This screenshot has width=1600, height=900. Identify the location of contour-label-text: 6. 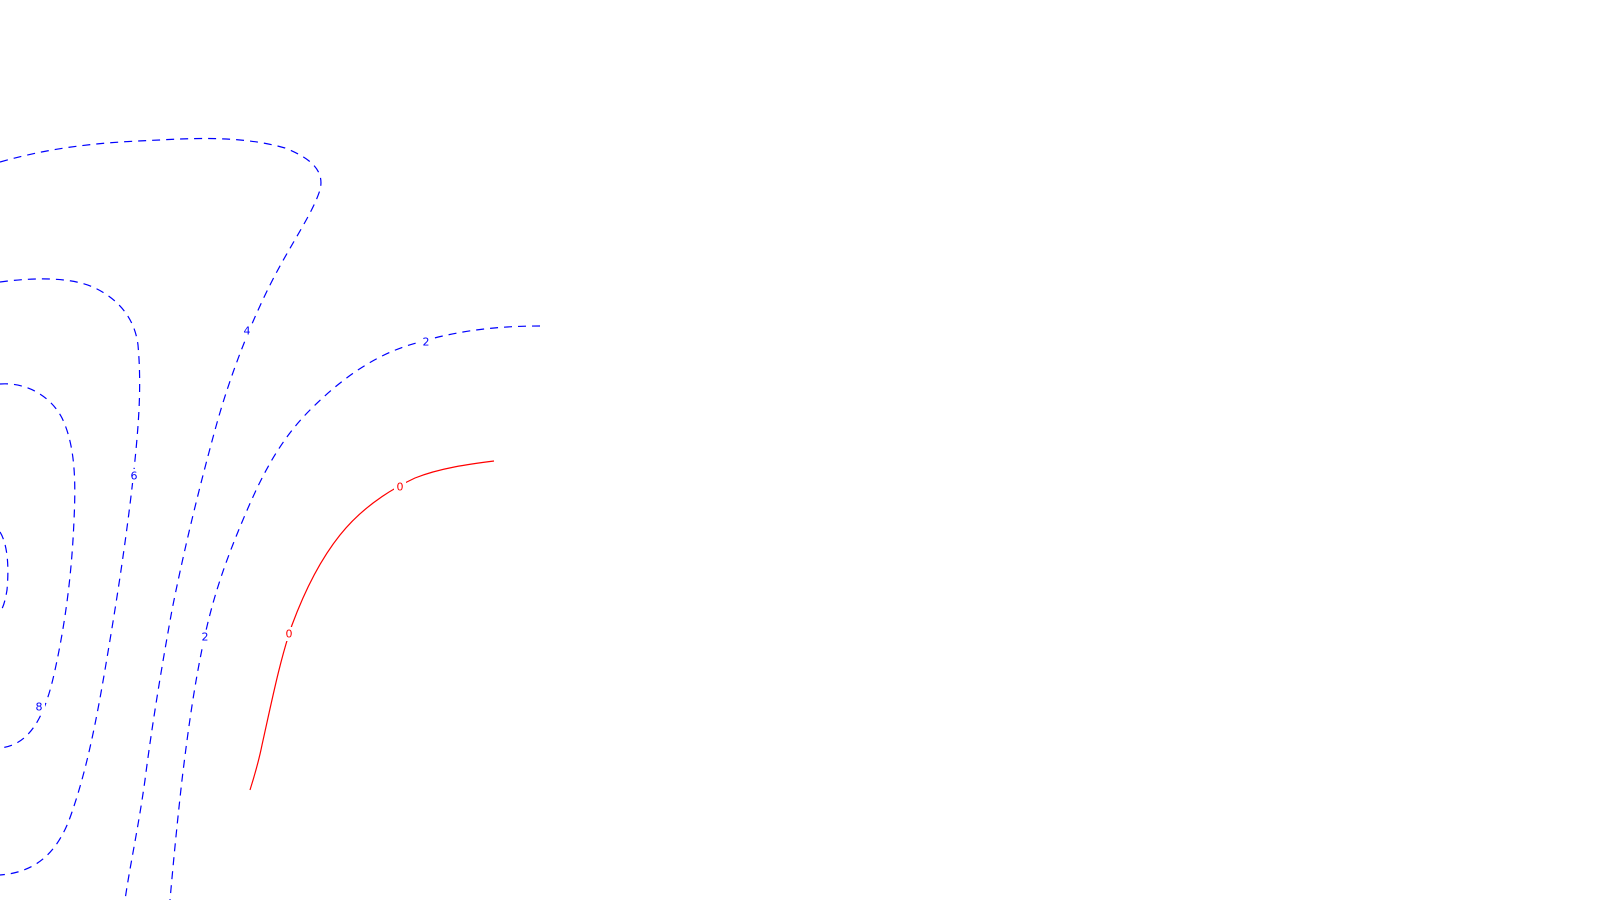
(134, 476).